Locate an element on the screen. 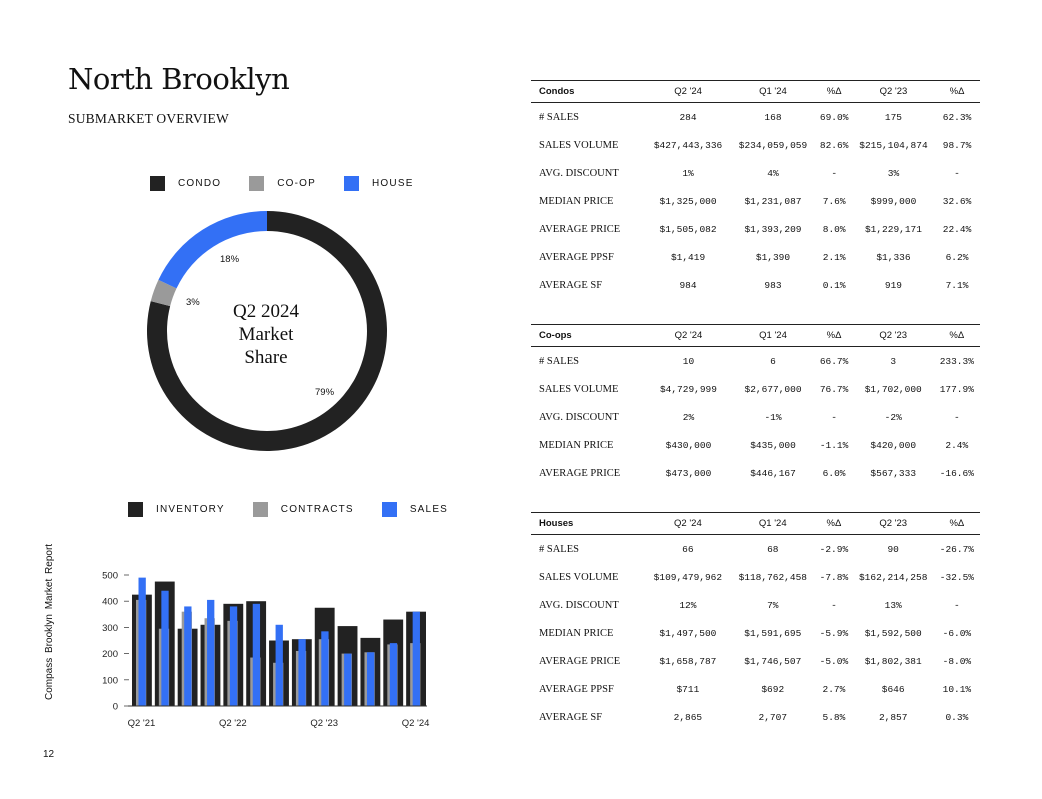 The height and width of the screenshot is (799, 1042). legend-label-condo: CONDO is located at coordinates (200, 183).